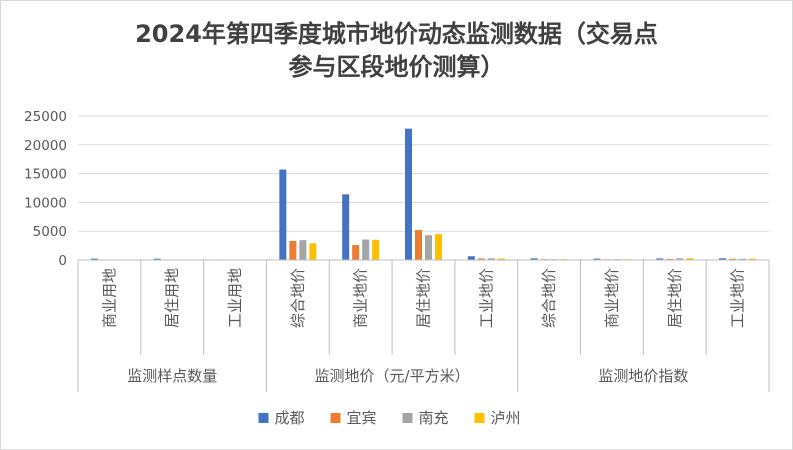 This screenshot has height=450, width=793. What do you see at coordinates (45, 117) in the screenshot?
I see `y-tick-label: 25000` at bounding box center [45, 117].